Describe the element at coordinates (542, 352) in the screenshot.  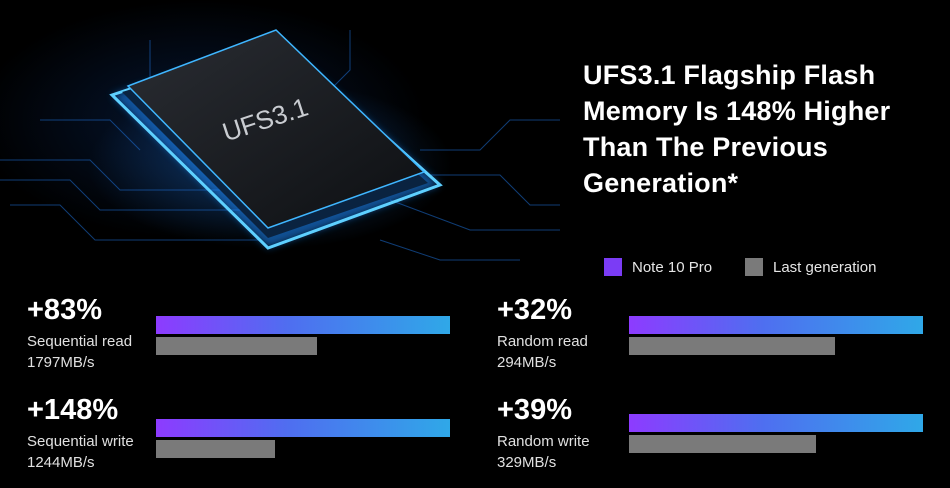
I see `stat-label: Random read 294MB/s` at that location.